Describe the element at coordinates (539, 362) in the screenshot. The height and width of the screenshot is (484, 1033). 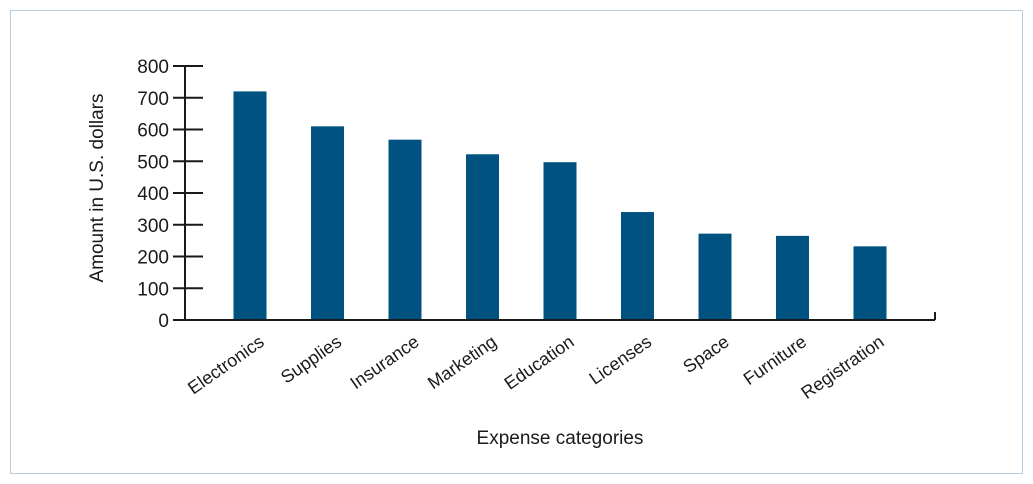
I see `x-tick-label-education: Education` at that location.